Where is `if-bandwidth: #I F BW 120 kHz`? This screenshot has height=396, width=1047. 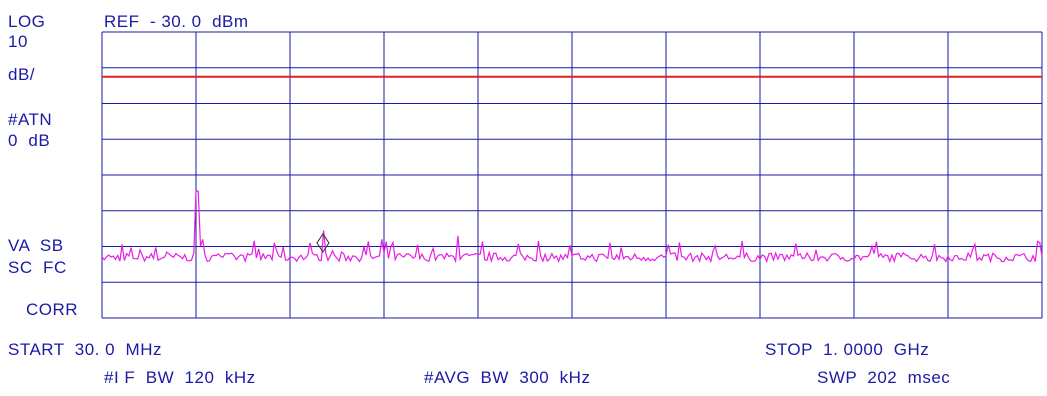 if-bandwidth: #I F BW 120 kHz is located at coordinates (180, 377).